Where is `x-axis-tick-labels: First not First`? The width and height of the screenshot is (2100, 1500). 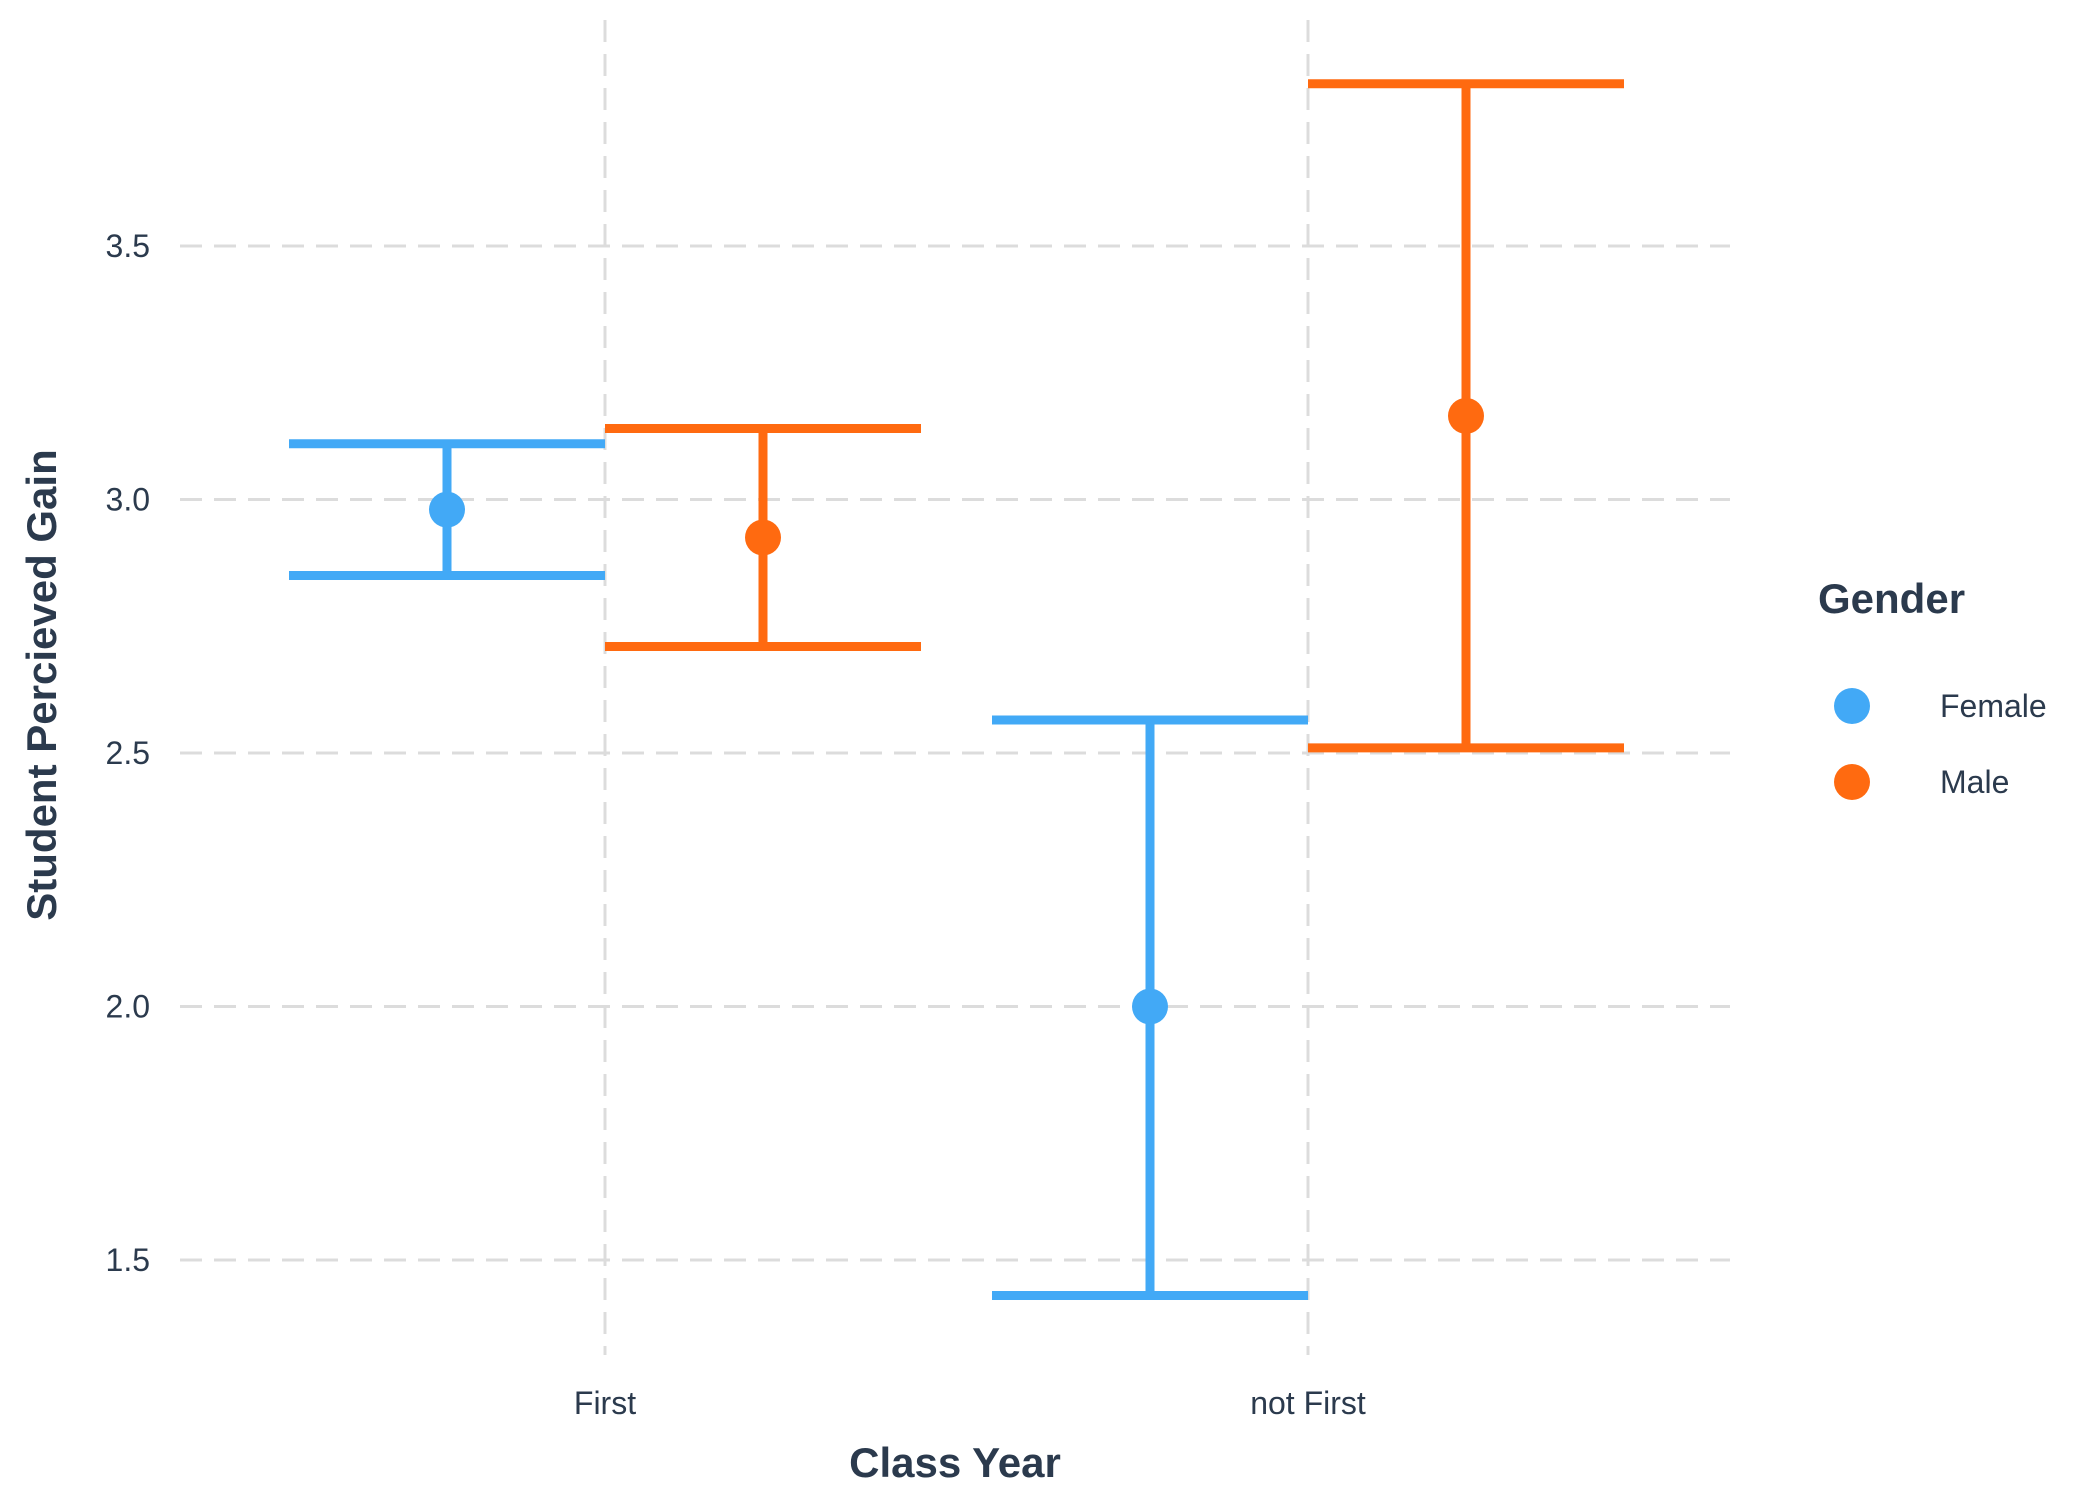
x-axis-tick-labels: First not First is located at coordinates (970, 1403).